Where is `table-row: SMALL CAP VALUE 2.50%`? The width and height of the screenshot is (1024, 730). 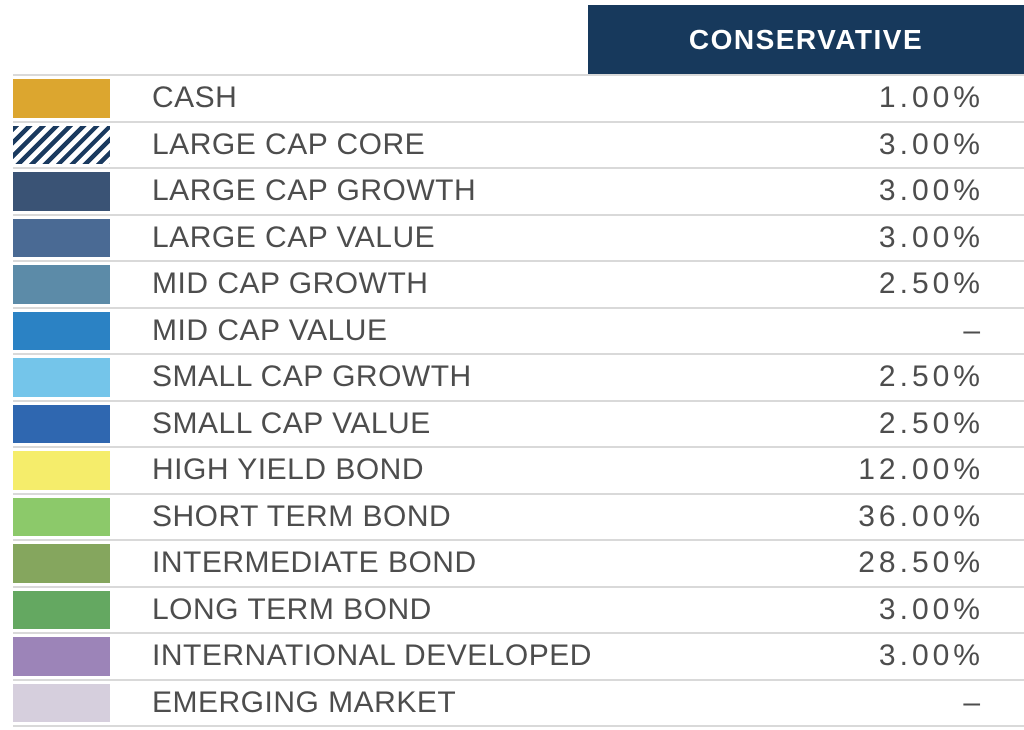
table-row: SMALL CAP VALUE 2.50% is located at coordinates (518, 424).